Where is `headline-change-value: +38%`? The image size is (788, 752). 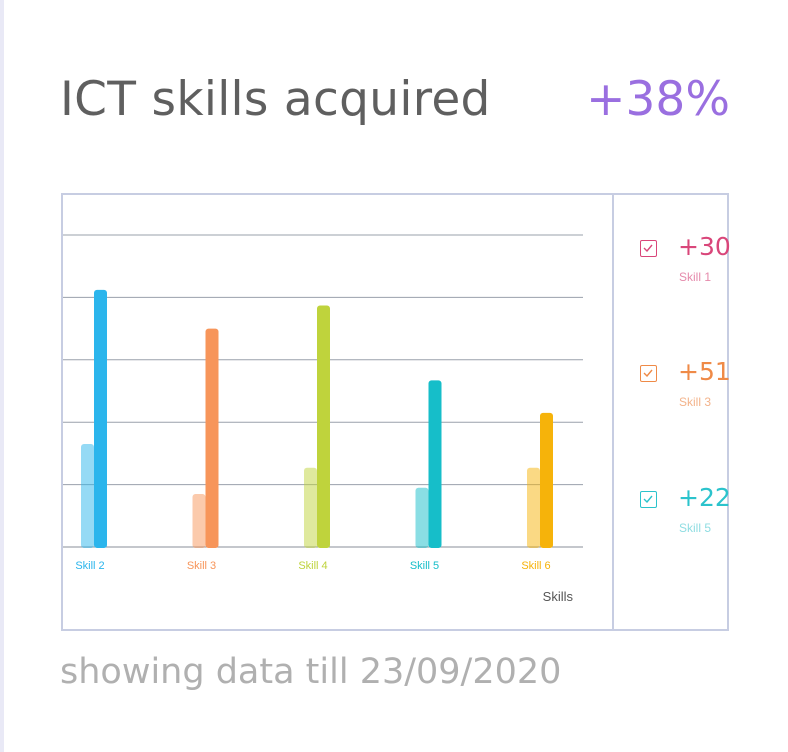 headline-change-value: +38% is located at coordinates (658, 99).